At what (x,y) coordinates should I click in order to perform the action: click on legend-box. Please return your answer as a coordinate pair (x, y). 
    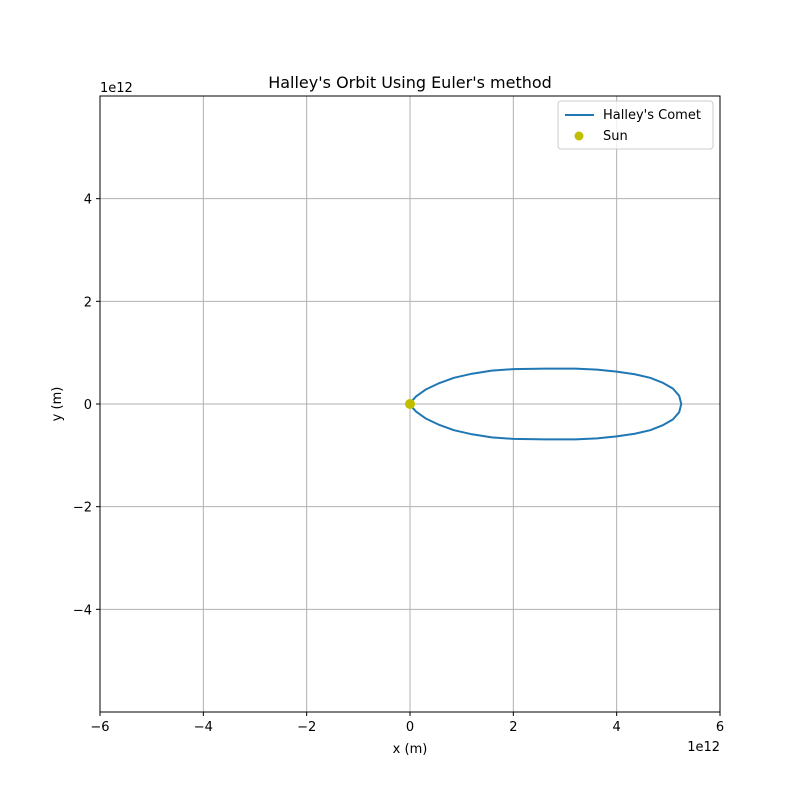
    Looking at the image, I should click on (635, 125).